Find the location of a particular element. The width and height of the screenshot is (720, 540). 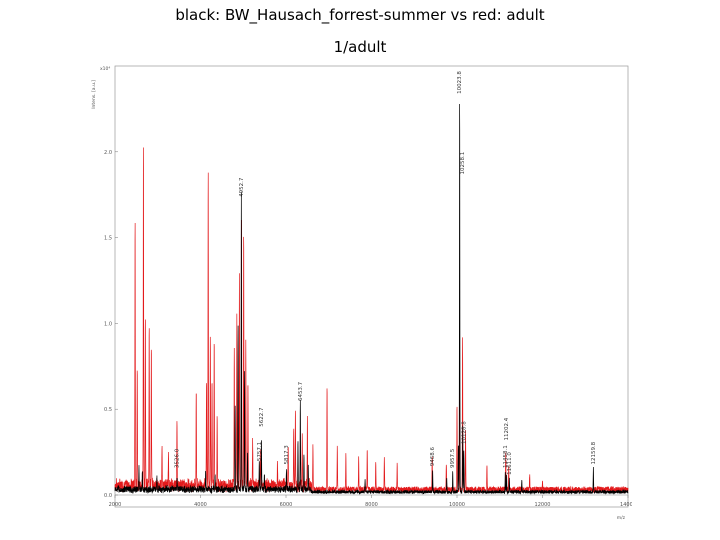

peak-label: 9468.6 is located at coordinates (433, 457).